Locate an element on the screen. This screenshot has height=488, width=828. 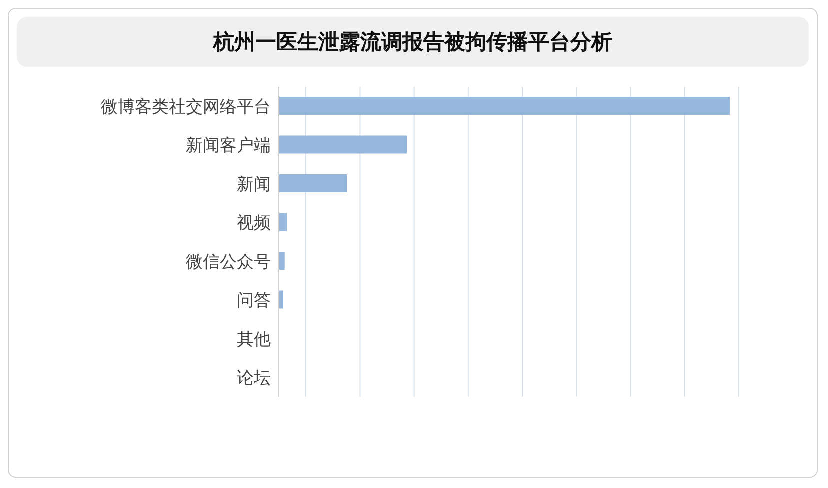
y-tick-label: 论坛 is located at coordinates (254, 378).